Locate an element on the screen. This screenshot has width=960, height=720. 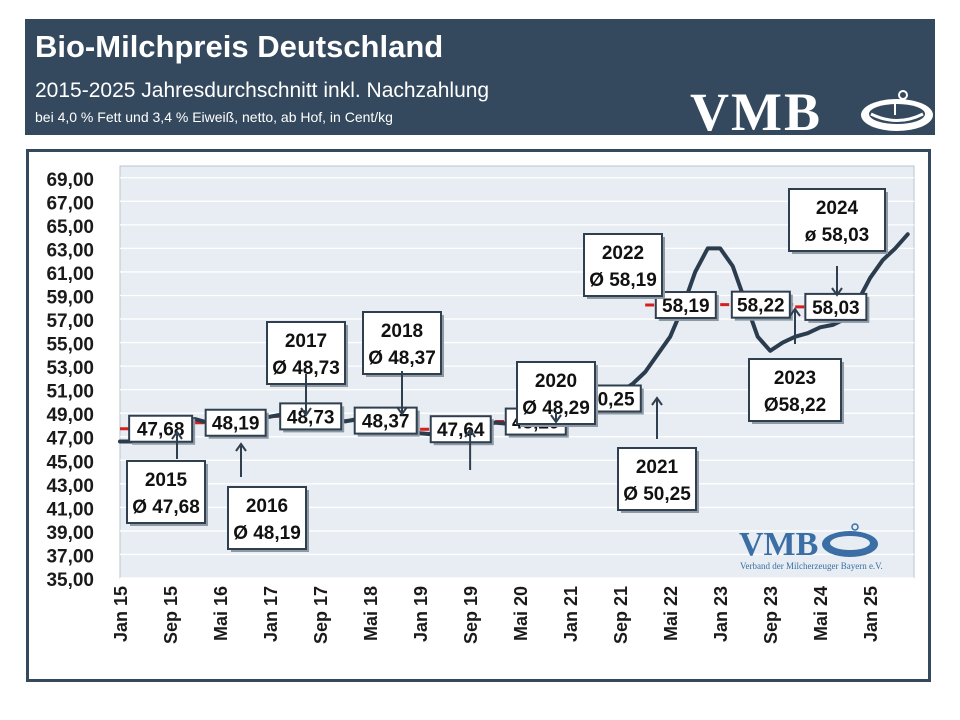
y-tick-label: 39,00 is located at coordinates (70, 533).